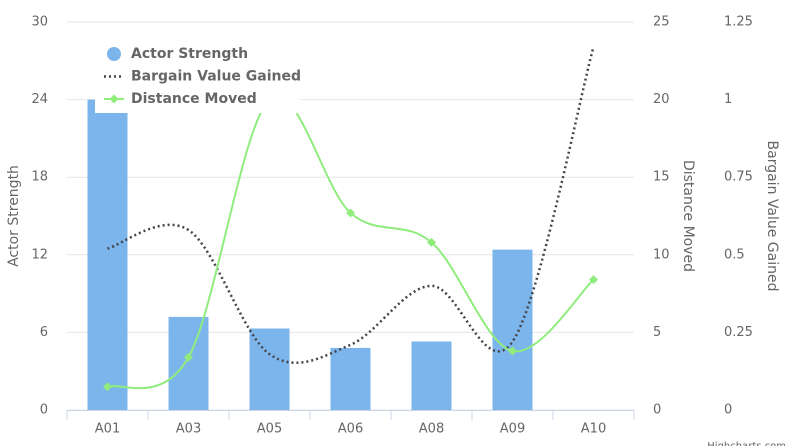 The image size is (788, 446). I want to click on y2-tick-label: 0, so click(657, 410).